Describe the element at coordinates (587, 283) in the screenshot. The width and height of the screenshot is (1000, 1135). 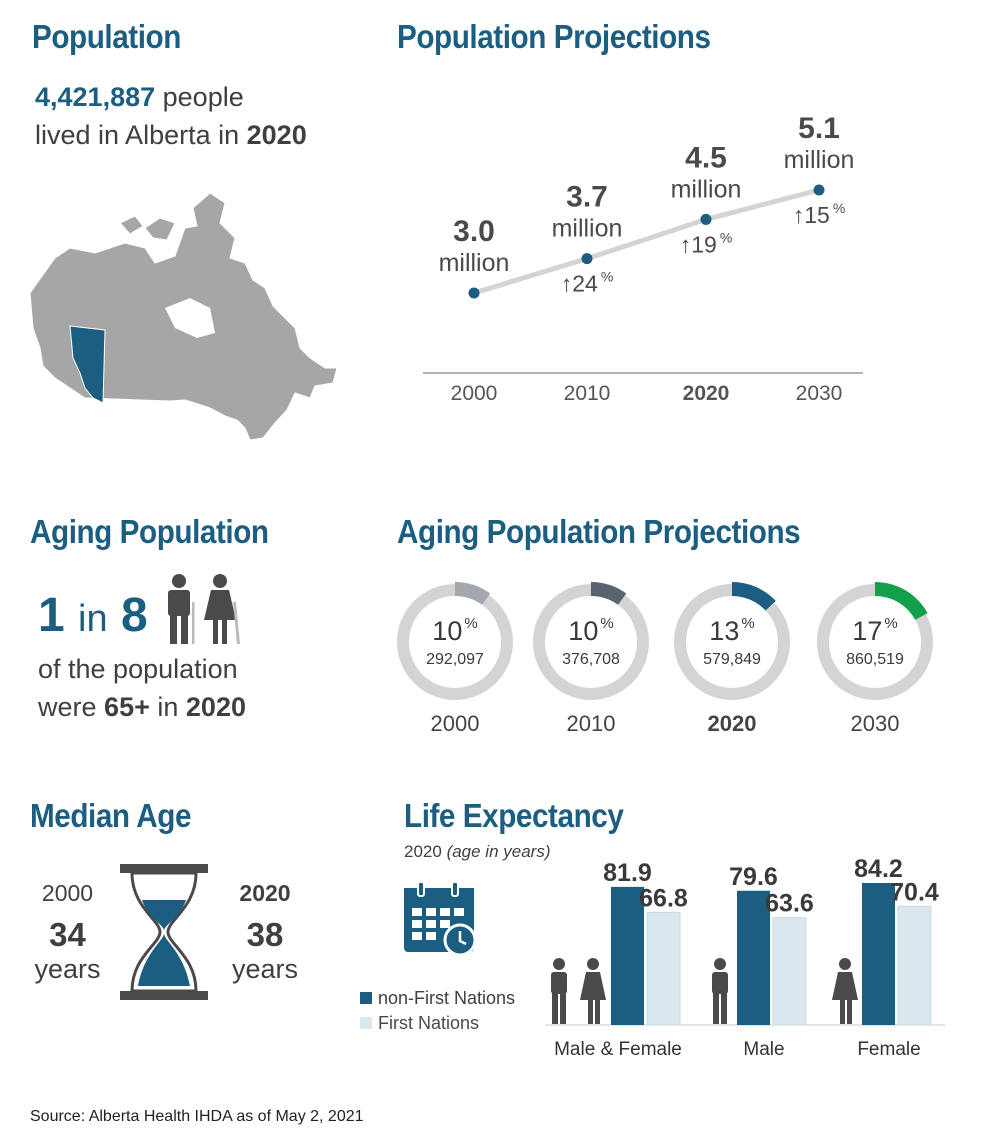
I see `projection-change-label: ↑24%` at that location.